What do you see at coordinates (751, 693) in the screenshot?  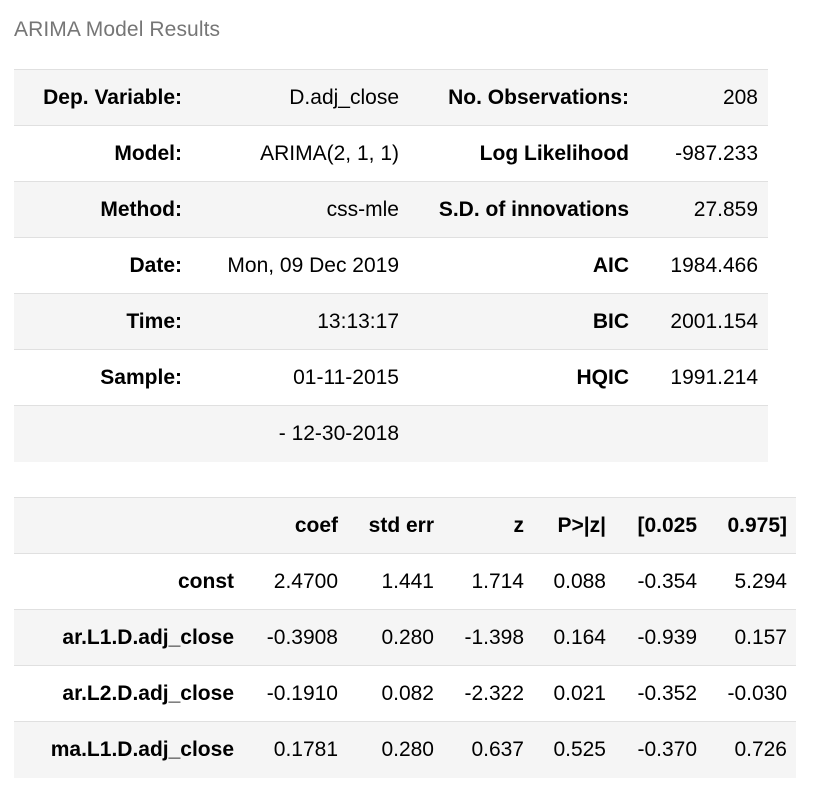 I see `cell-ci-high: -0.030` at bounding box center [751, 693].